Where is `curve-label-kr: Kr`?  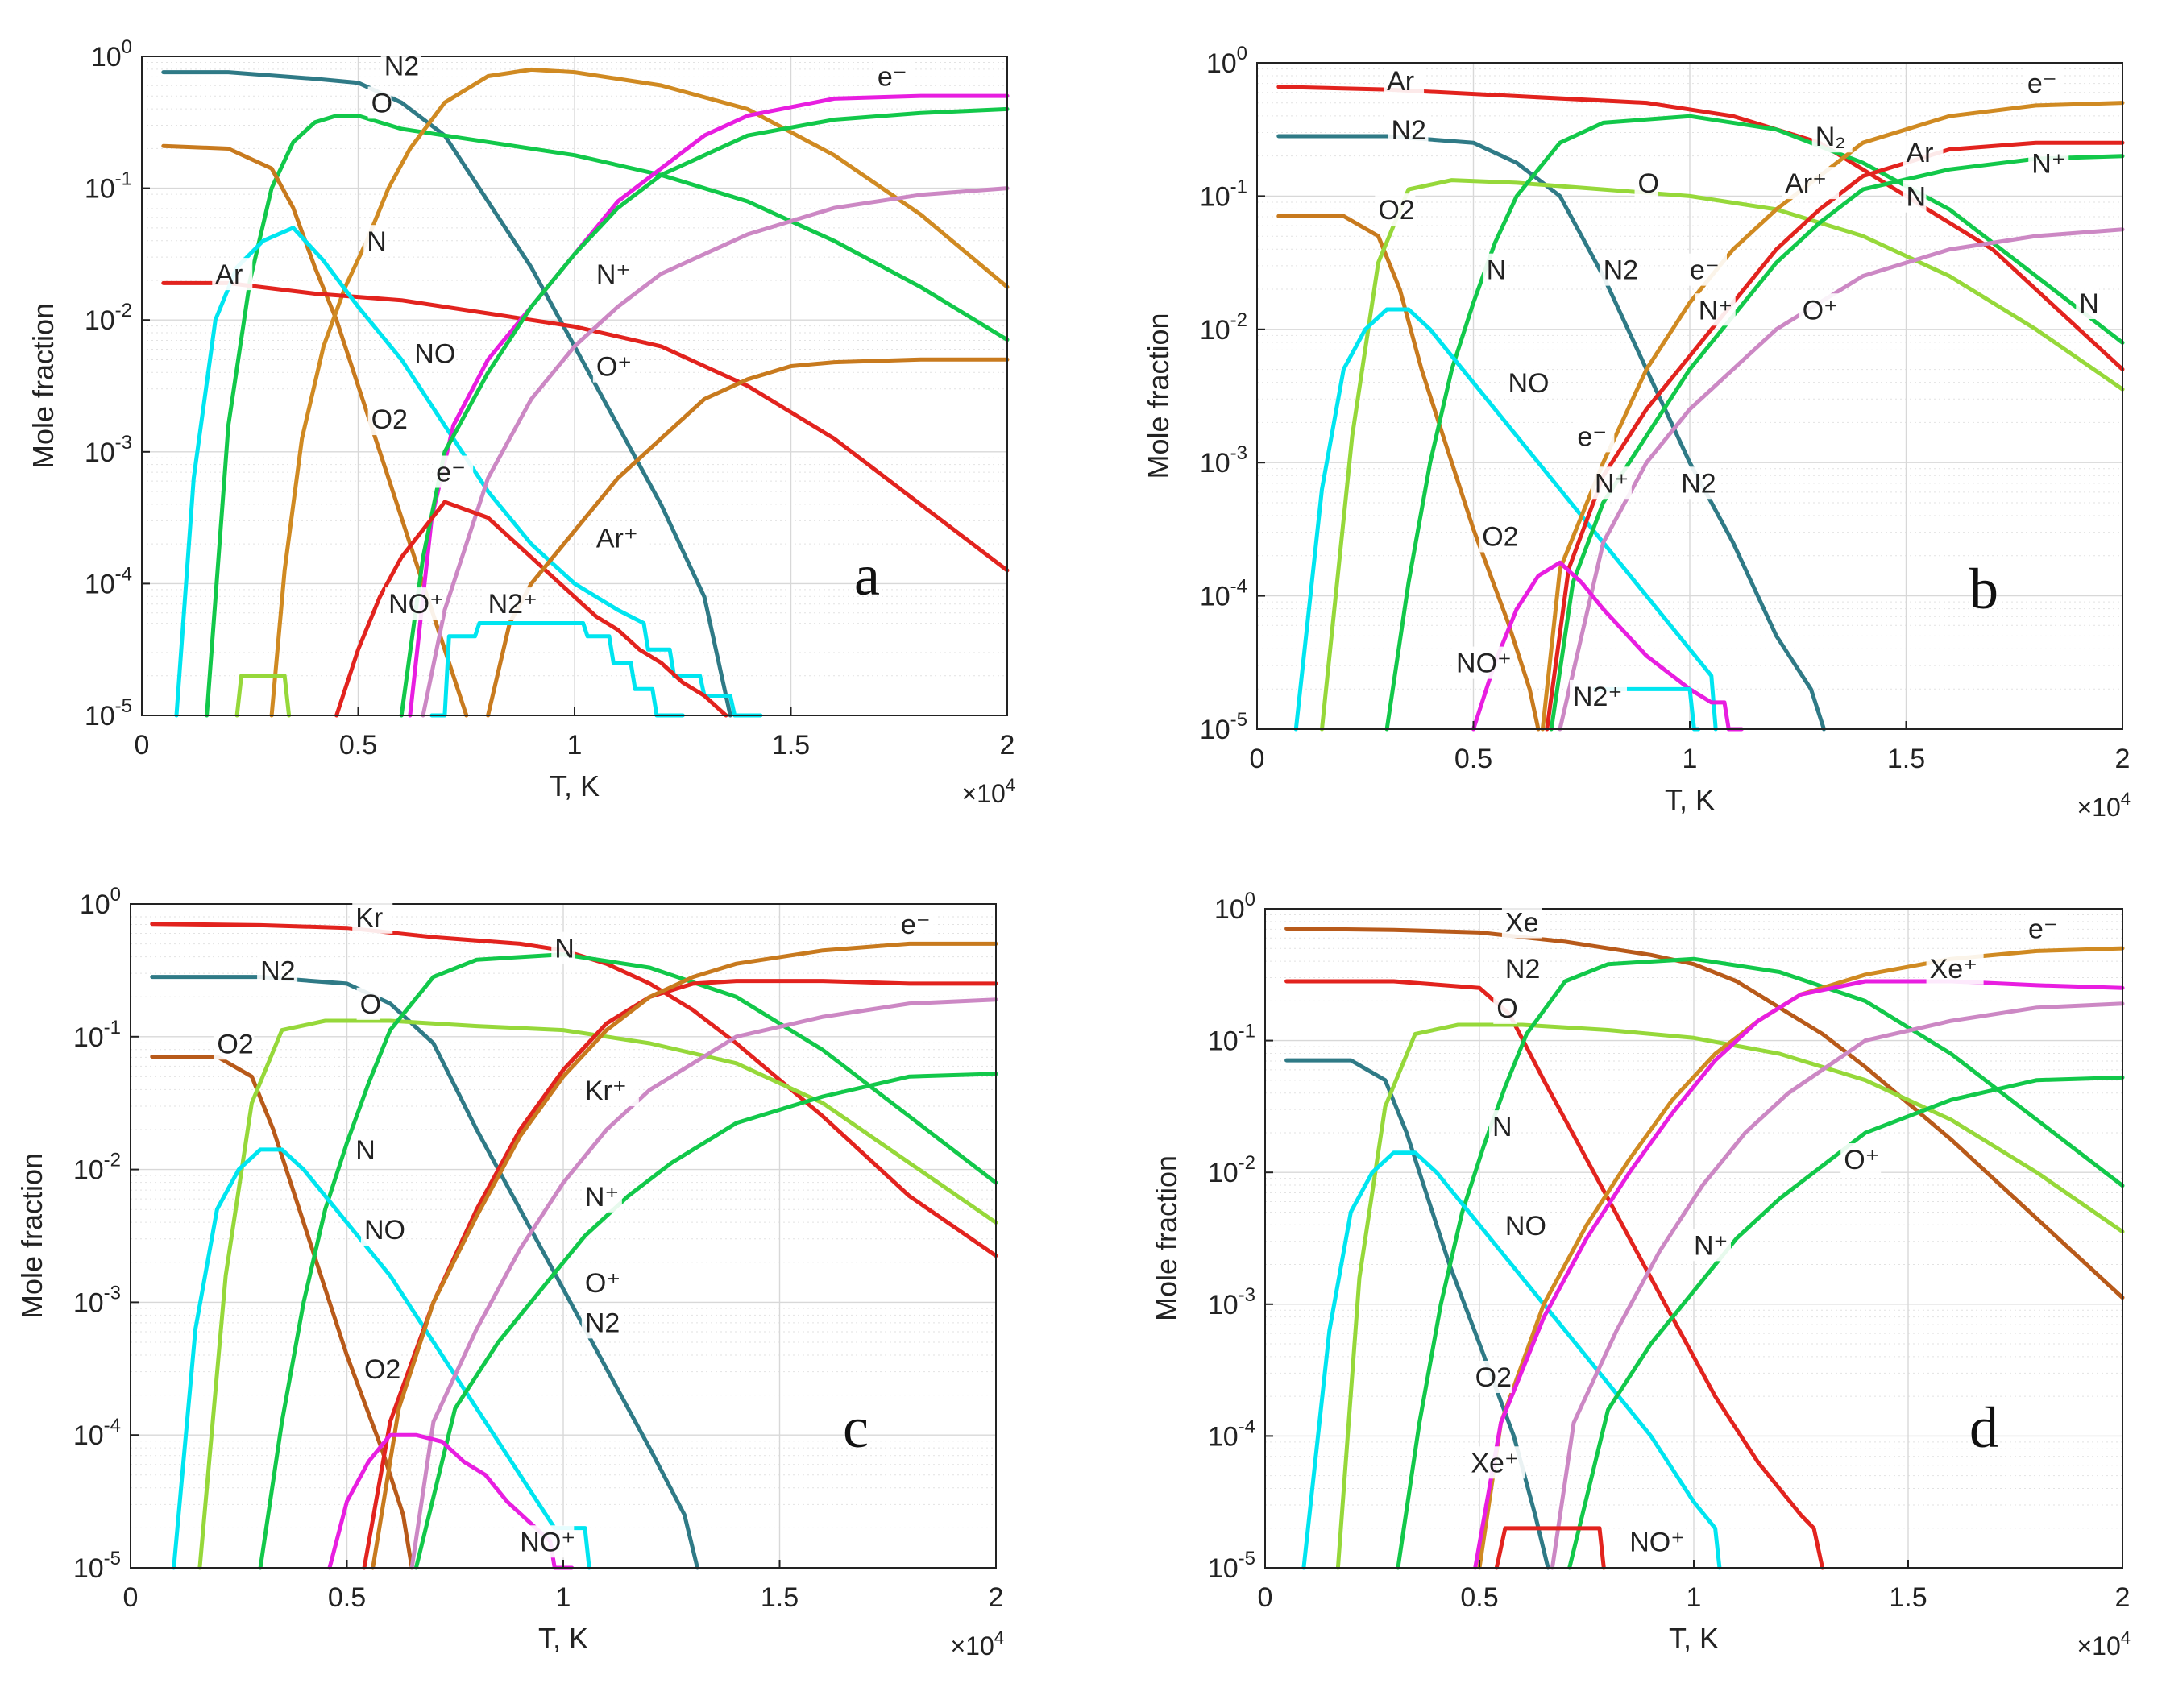 curve-label-kr: Kr is located at coordinates (369, 919).